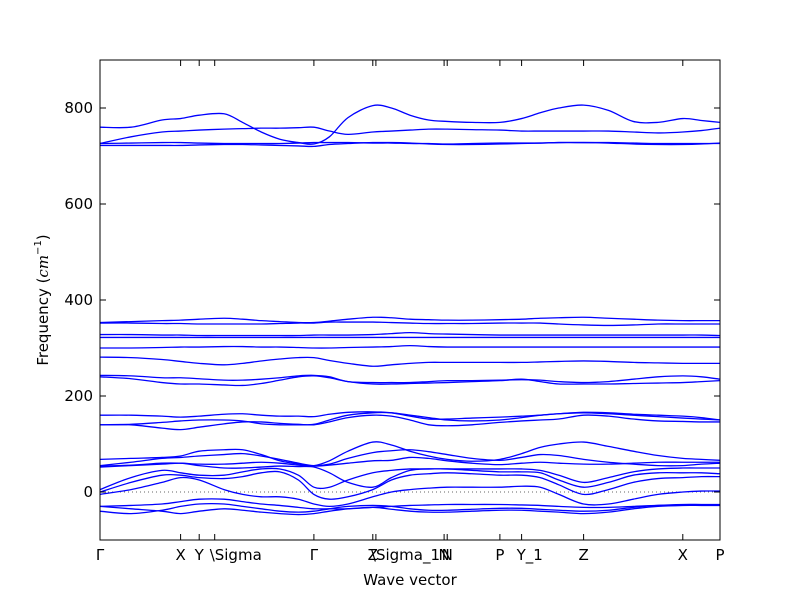  Describe the element at coordinates (410, 580) in the screenshot. I see `x-axis-label: Wave vector` at that location.